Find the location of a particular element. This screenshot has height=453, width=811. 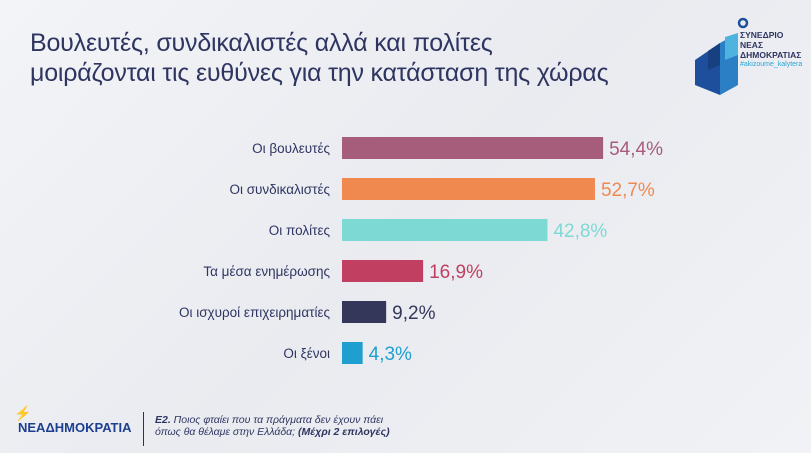

nd-torch-icon: ⚡ is located at coordinates (23, 413).